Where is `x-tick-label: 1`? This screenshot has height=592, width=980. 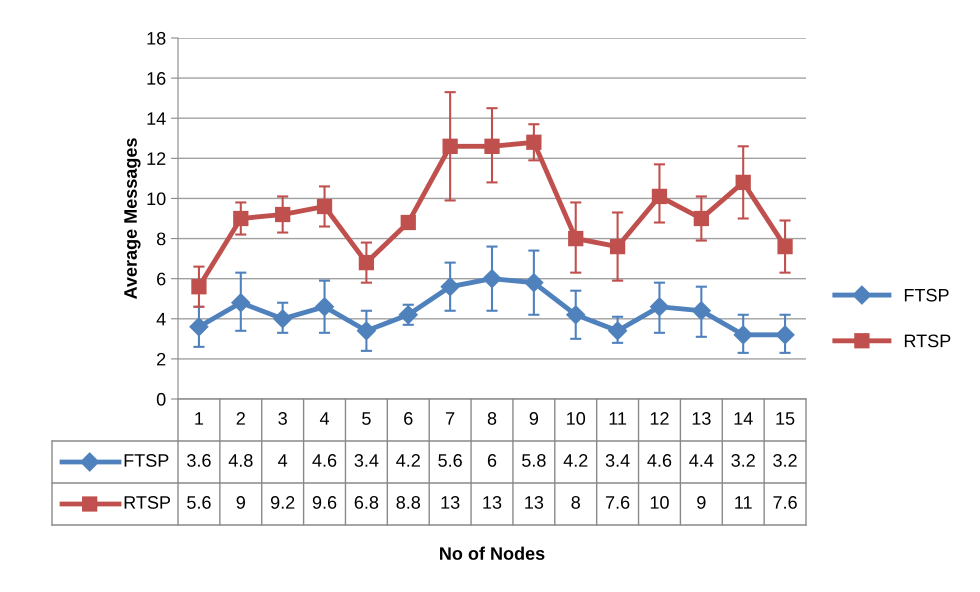
x-tick-label: 1 is located at coordinates (199, 418).